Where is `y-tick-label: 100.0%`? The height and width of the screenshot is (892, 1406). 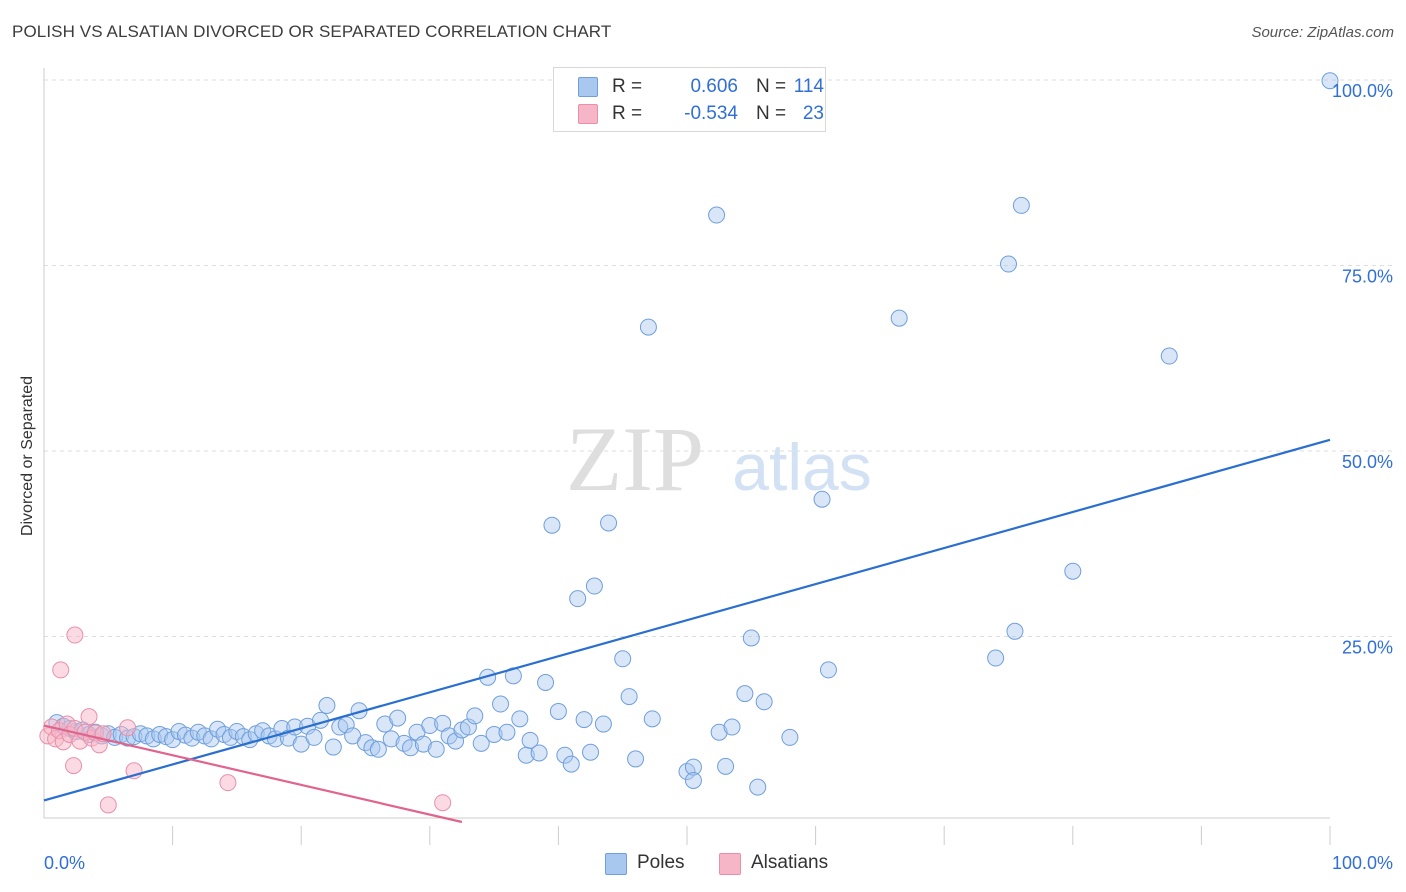
y-tick-label: 100.0% is located at coordinates (1362, 91).